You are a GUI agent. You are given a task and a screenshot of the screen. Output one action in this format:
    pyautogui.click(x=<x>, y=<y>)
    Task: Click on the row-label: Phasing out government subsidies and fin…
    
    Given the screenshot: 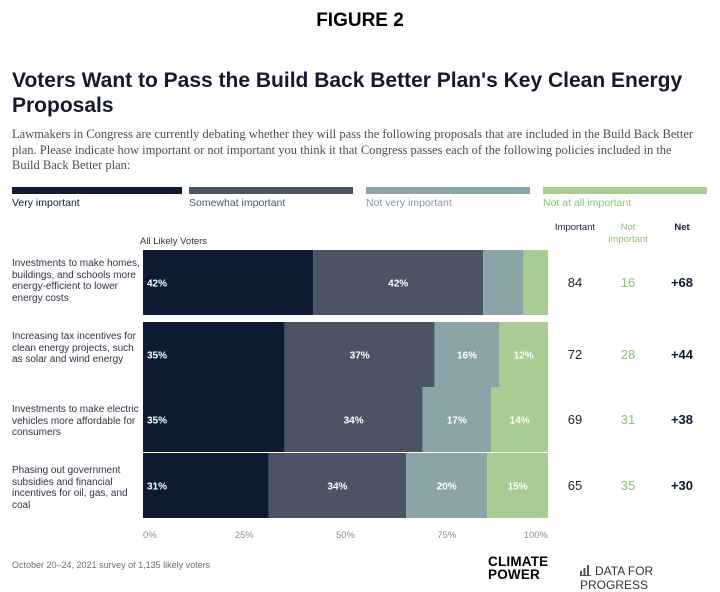 What is the action you would take?
    pyautogui.click(x=70, y=488)
    